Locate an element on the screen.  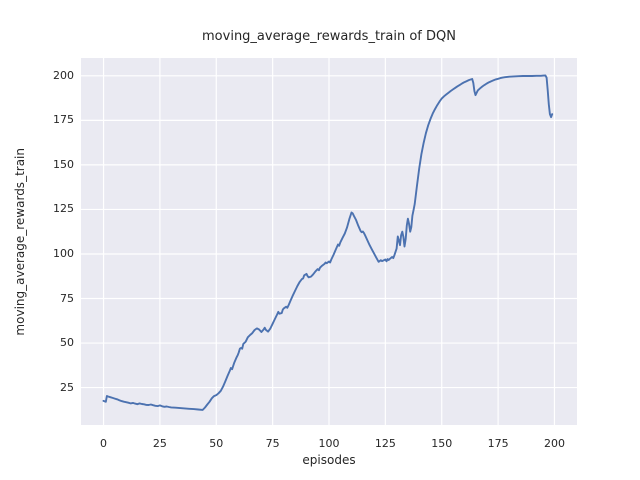
y-tick-label: 75 is located at coordinates (67, 298).